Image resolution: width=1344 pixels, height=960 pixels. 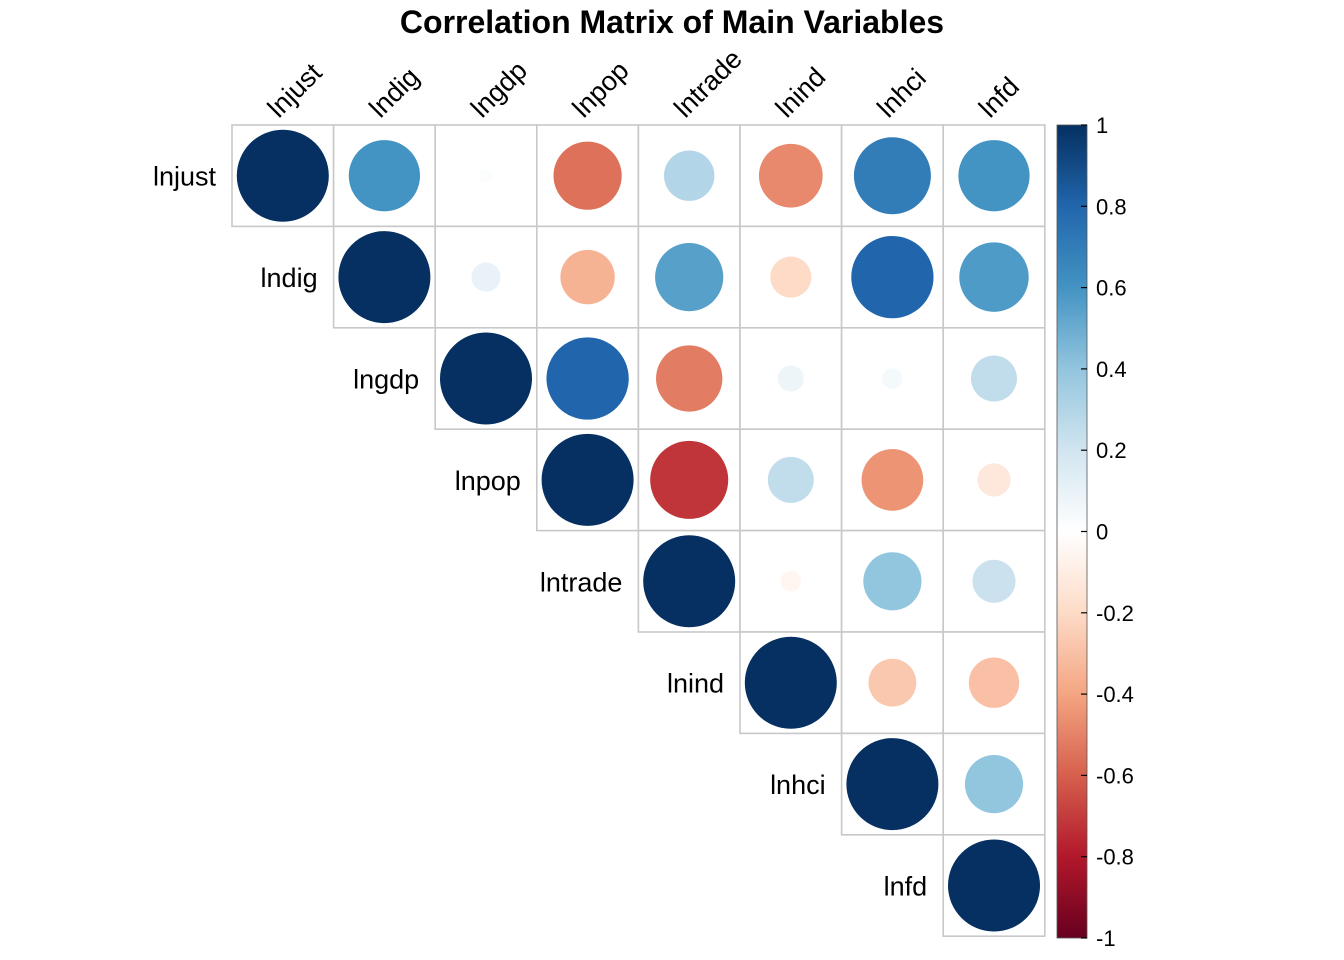 What do you see at coordinates (892, 378) in the screenshot?
I see `corr-circle-lngdp-lnhci` at bounding box center [892, 378].